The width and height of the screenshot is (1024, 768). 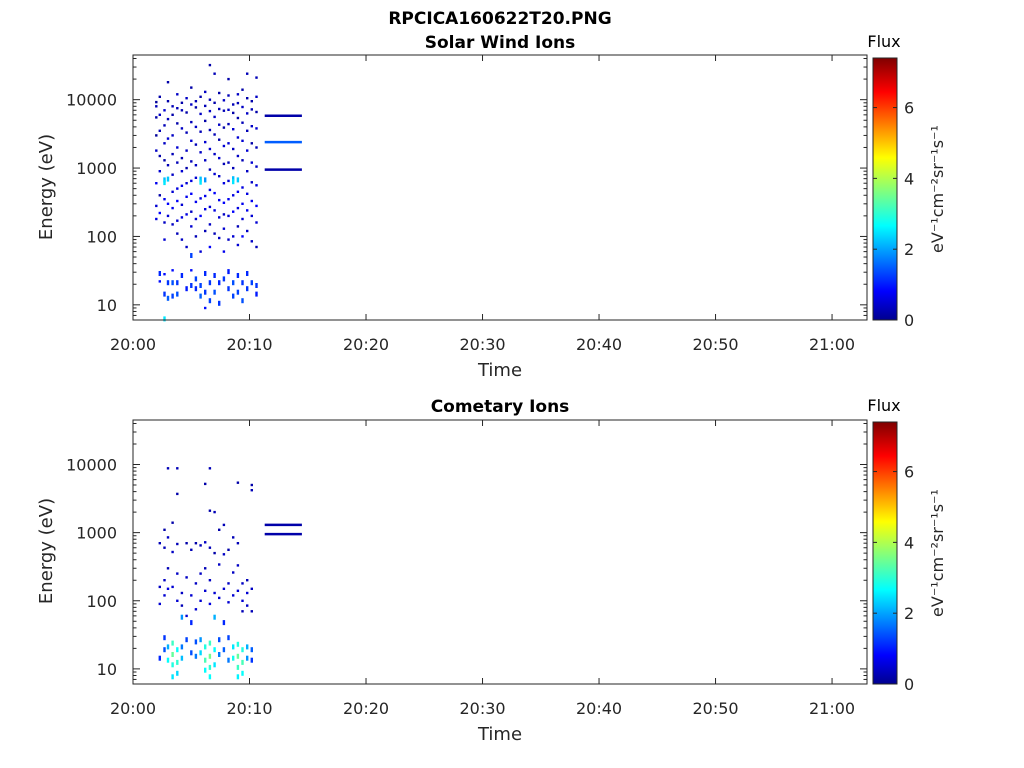 I want to click on y-tick-label: 1000, so click(x=96, y=533).